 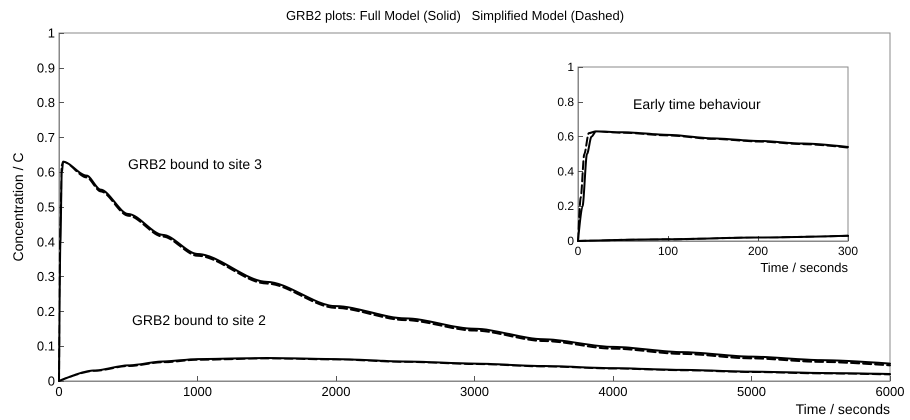 I want to click on y-tick-label: 0.9, so click(x=45, y=68).